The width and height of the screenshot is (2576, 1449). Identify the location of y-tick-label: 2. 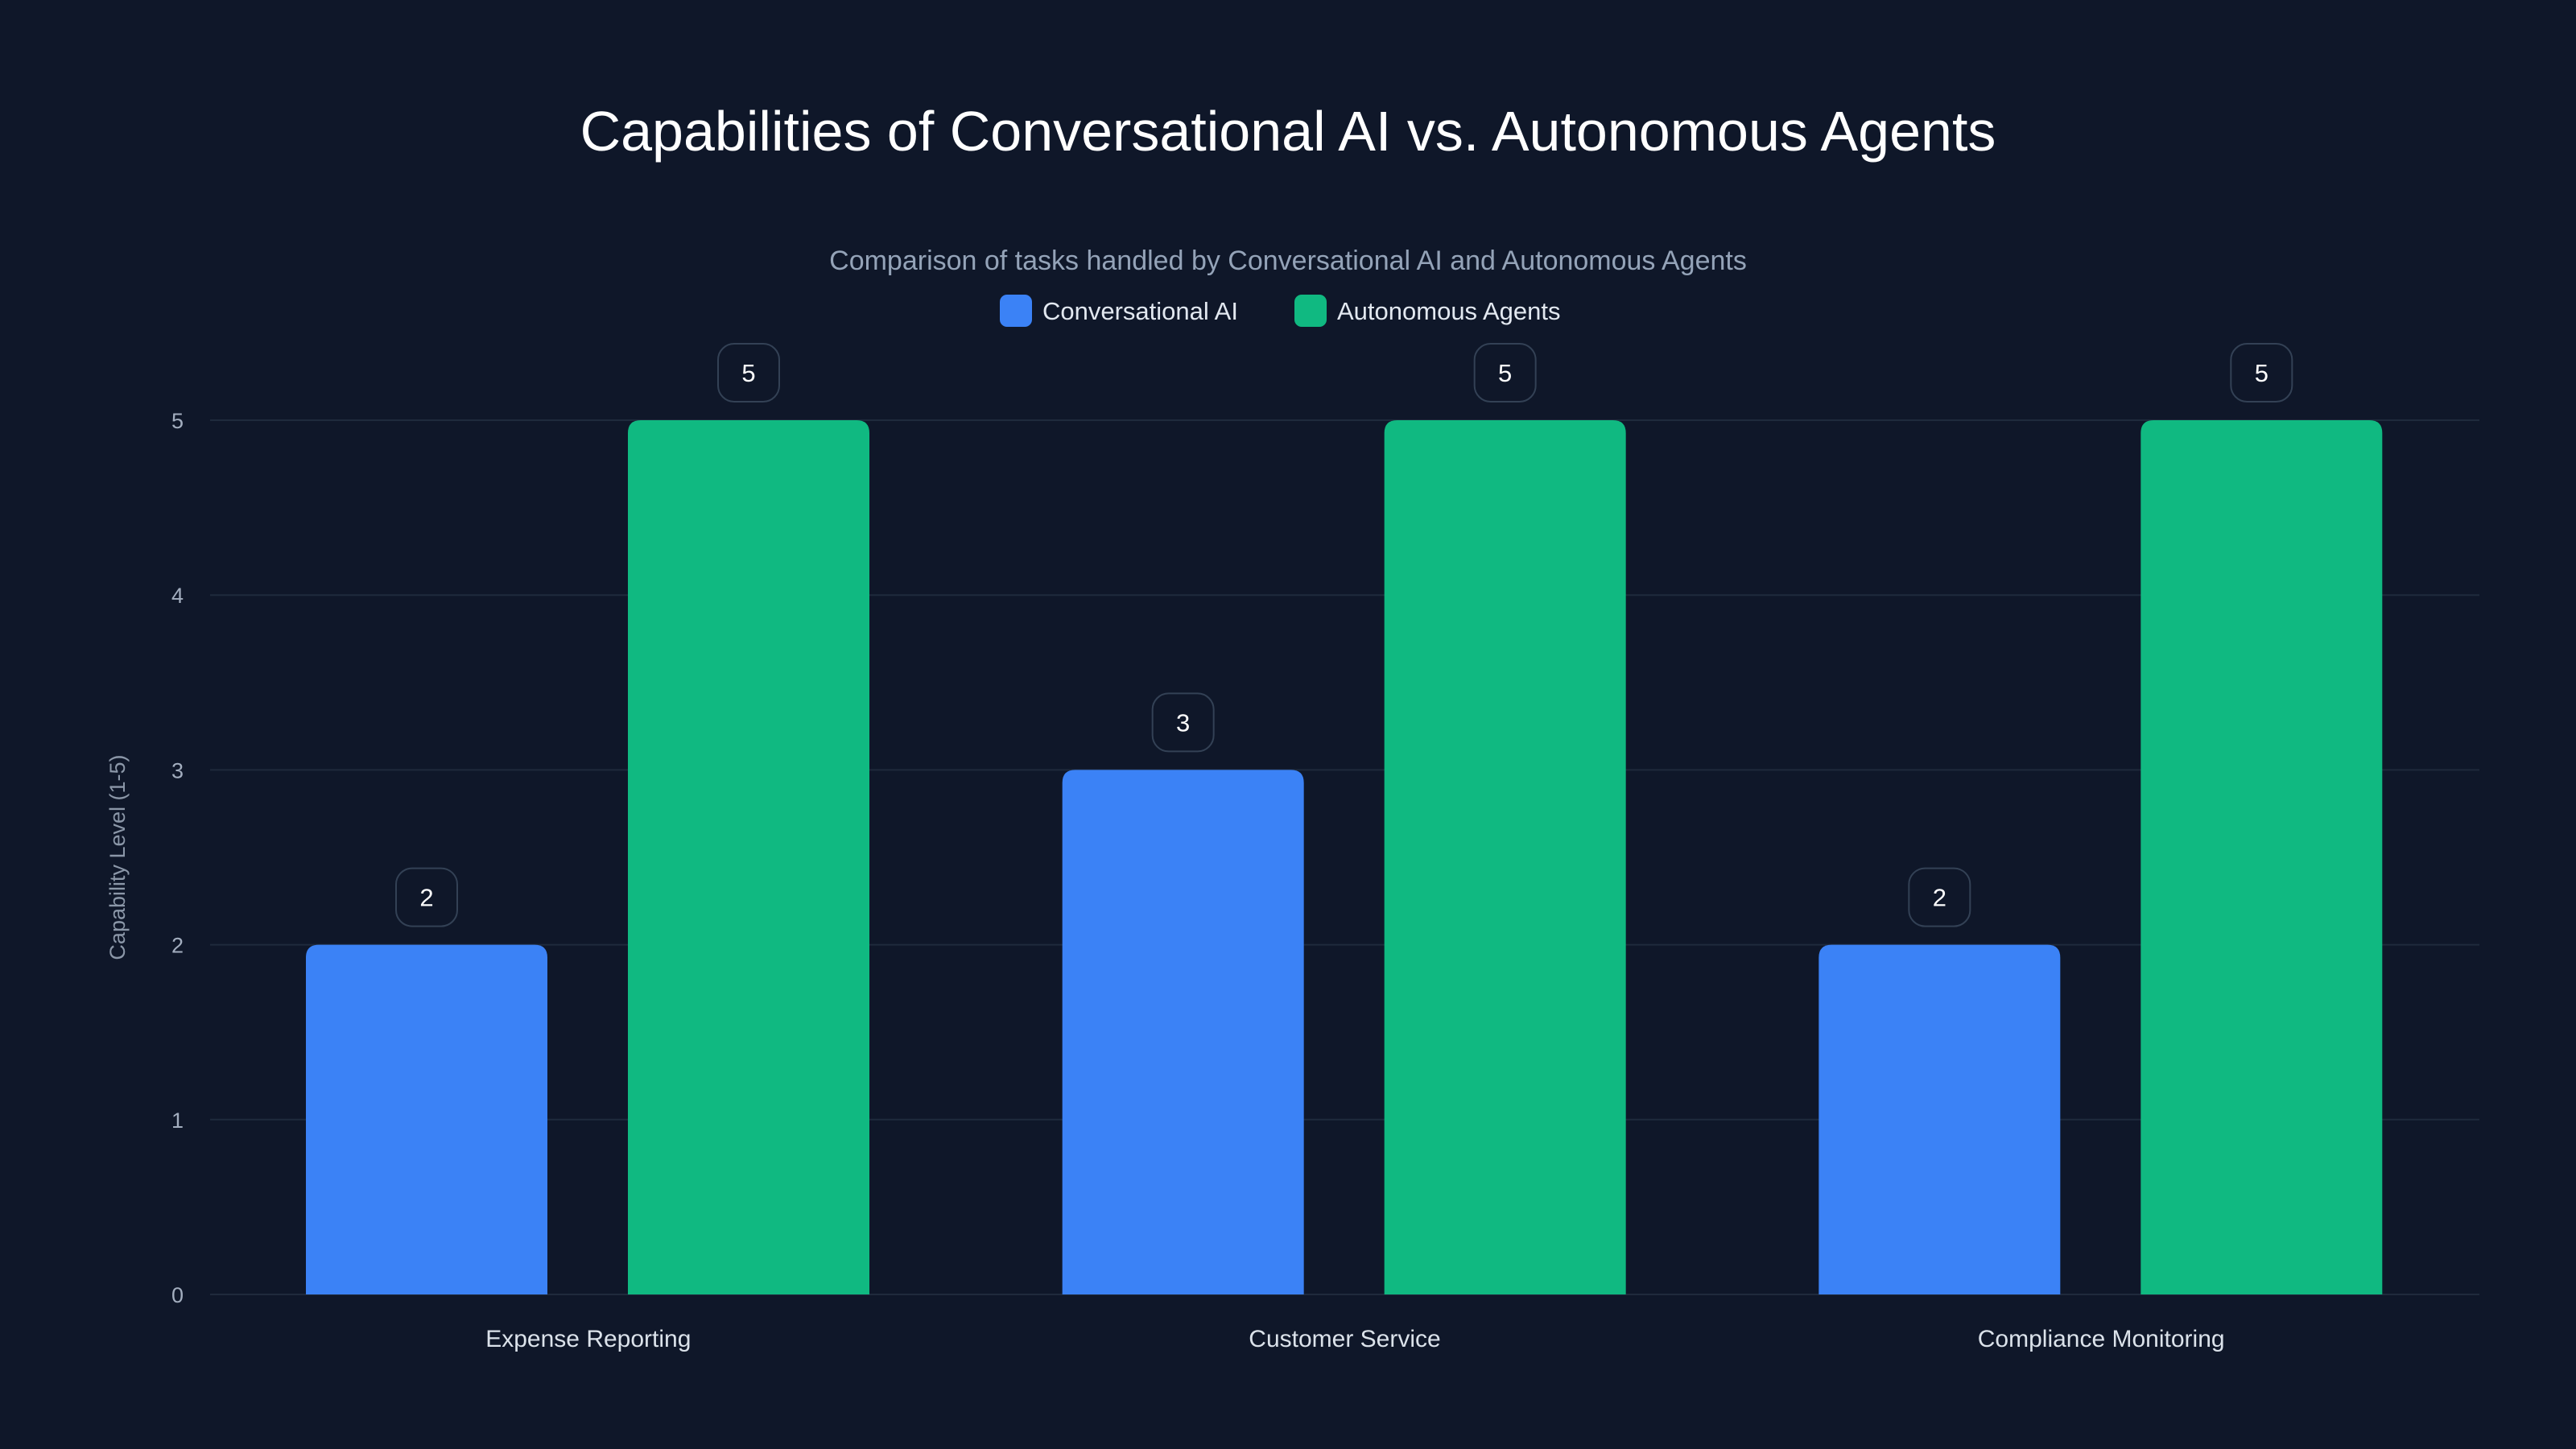
(177, 946).